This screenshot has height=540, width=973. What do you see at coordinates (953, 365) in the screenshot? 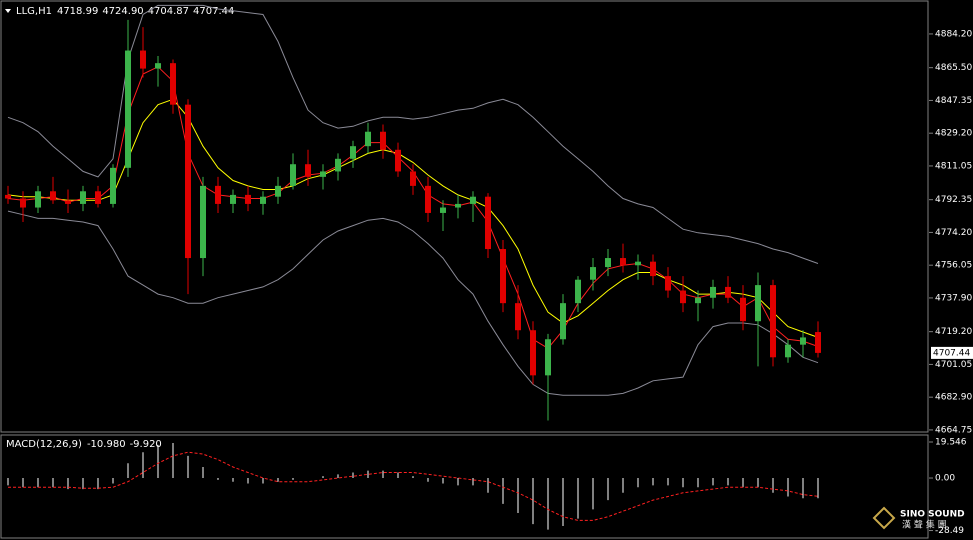
I see `y-tick-label: 4701.05` at bounding box center [953, 365].